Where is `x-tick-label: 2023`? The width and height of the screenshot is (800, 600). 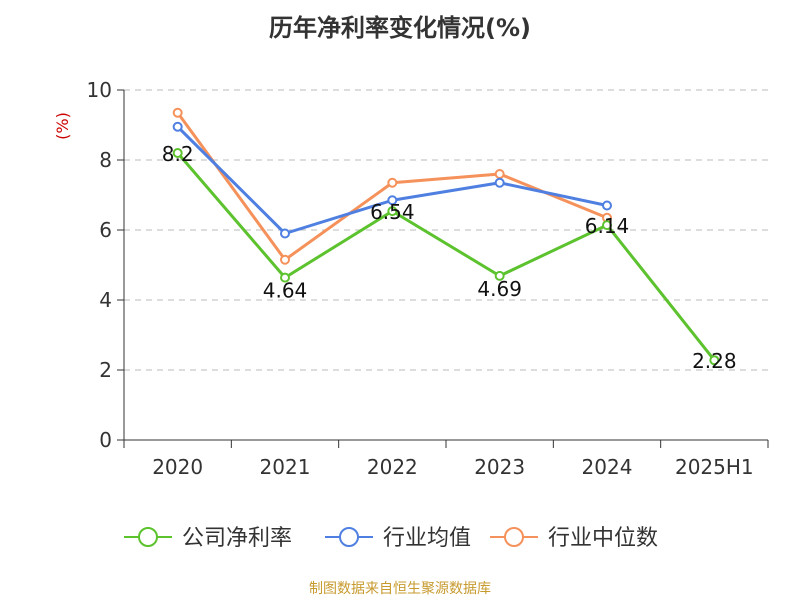 x-tick-label: 2023 is located at coordinates (499, 467).